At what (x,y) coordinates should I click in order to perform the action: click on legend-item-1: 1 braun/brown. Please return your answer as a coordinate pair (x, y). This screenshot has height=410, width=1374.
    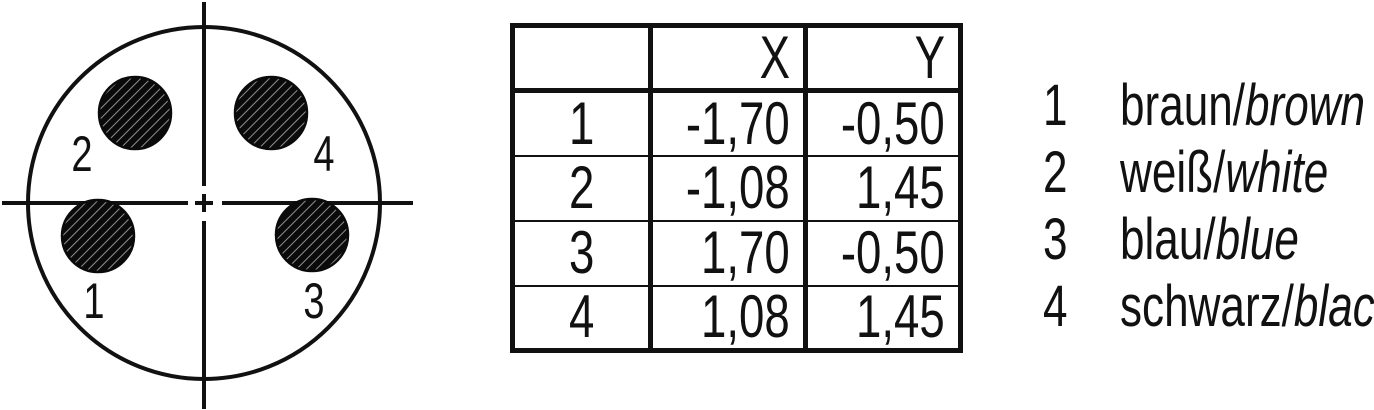
    Looking at the image, I should click on (1208, 105).